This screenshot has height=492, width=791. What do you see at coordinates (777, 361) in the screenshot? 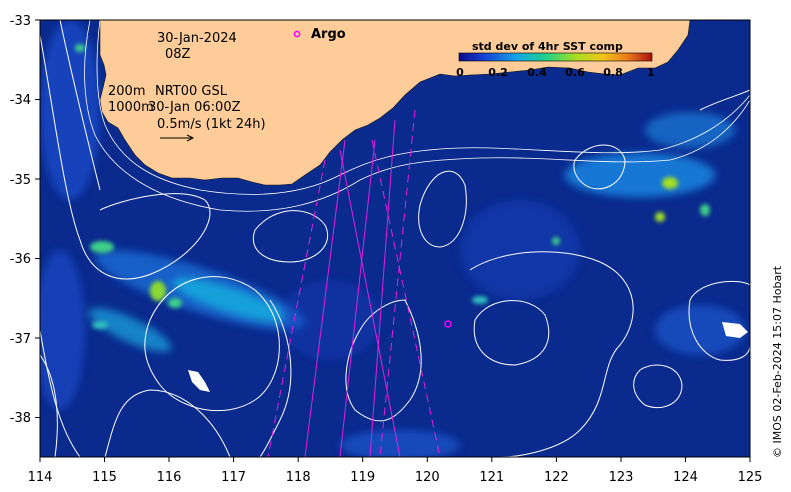
I see `credit-label: © IMOS 02-Feb-2024 15:07 Hobart` at bounding box center [777, 361].